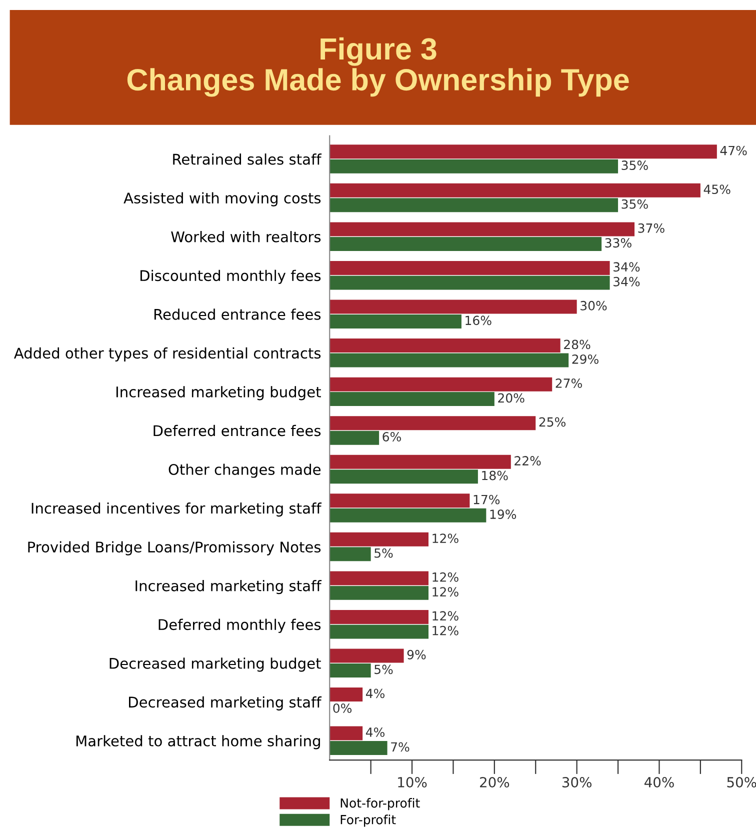 The image size is (756, 838). What do you see at coordinates (659, 782) in the screenshot?
I see `x-tick-label: 40%` at bounding box center [659, 782].